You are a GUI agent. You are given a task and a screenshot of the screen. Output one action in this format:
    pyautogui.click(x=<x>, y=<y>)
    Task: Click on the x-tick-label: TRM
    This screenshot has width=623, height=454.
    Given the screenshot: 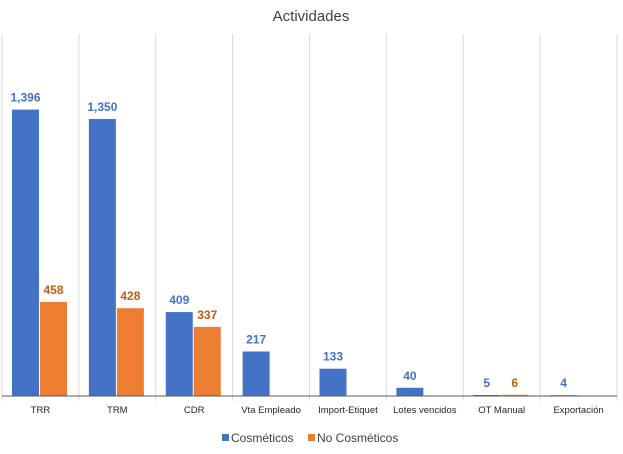 What is the action you would take?
    pyautogui.click(x=117, y=410)
    